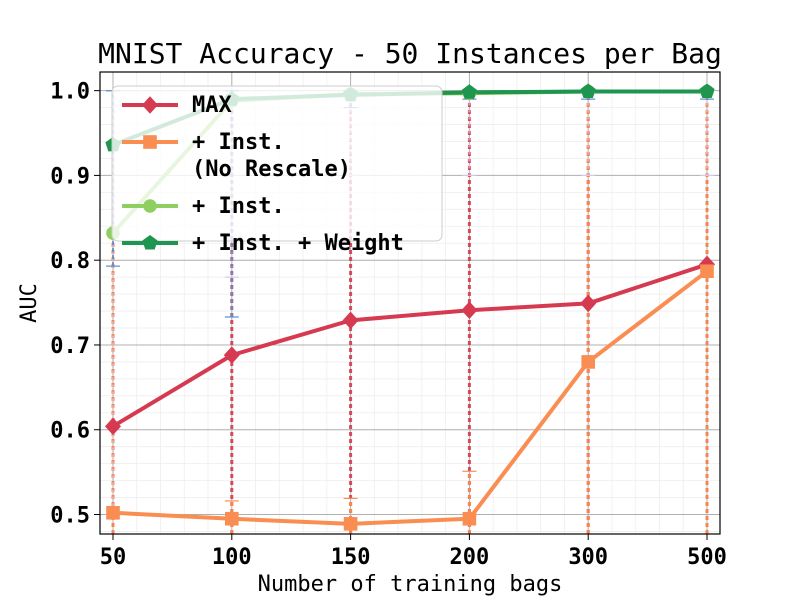 This screenshot has height=600, width=800. I want to click on chart-title: MNIST Accuracy - 50 Instances per Bag, so click(410, 53).